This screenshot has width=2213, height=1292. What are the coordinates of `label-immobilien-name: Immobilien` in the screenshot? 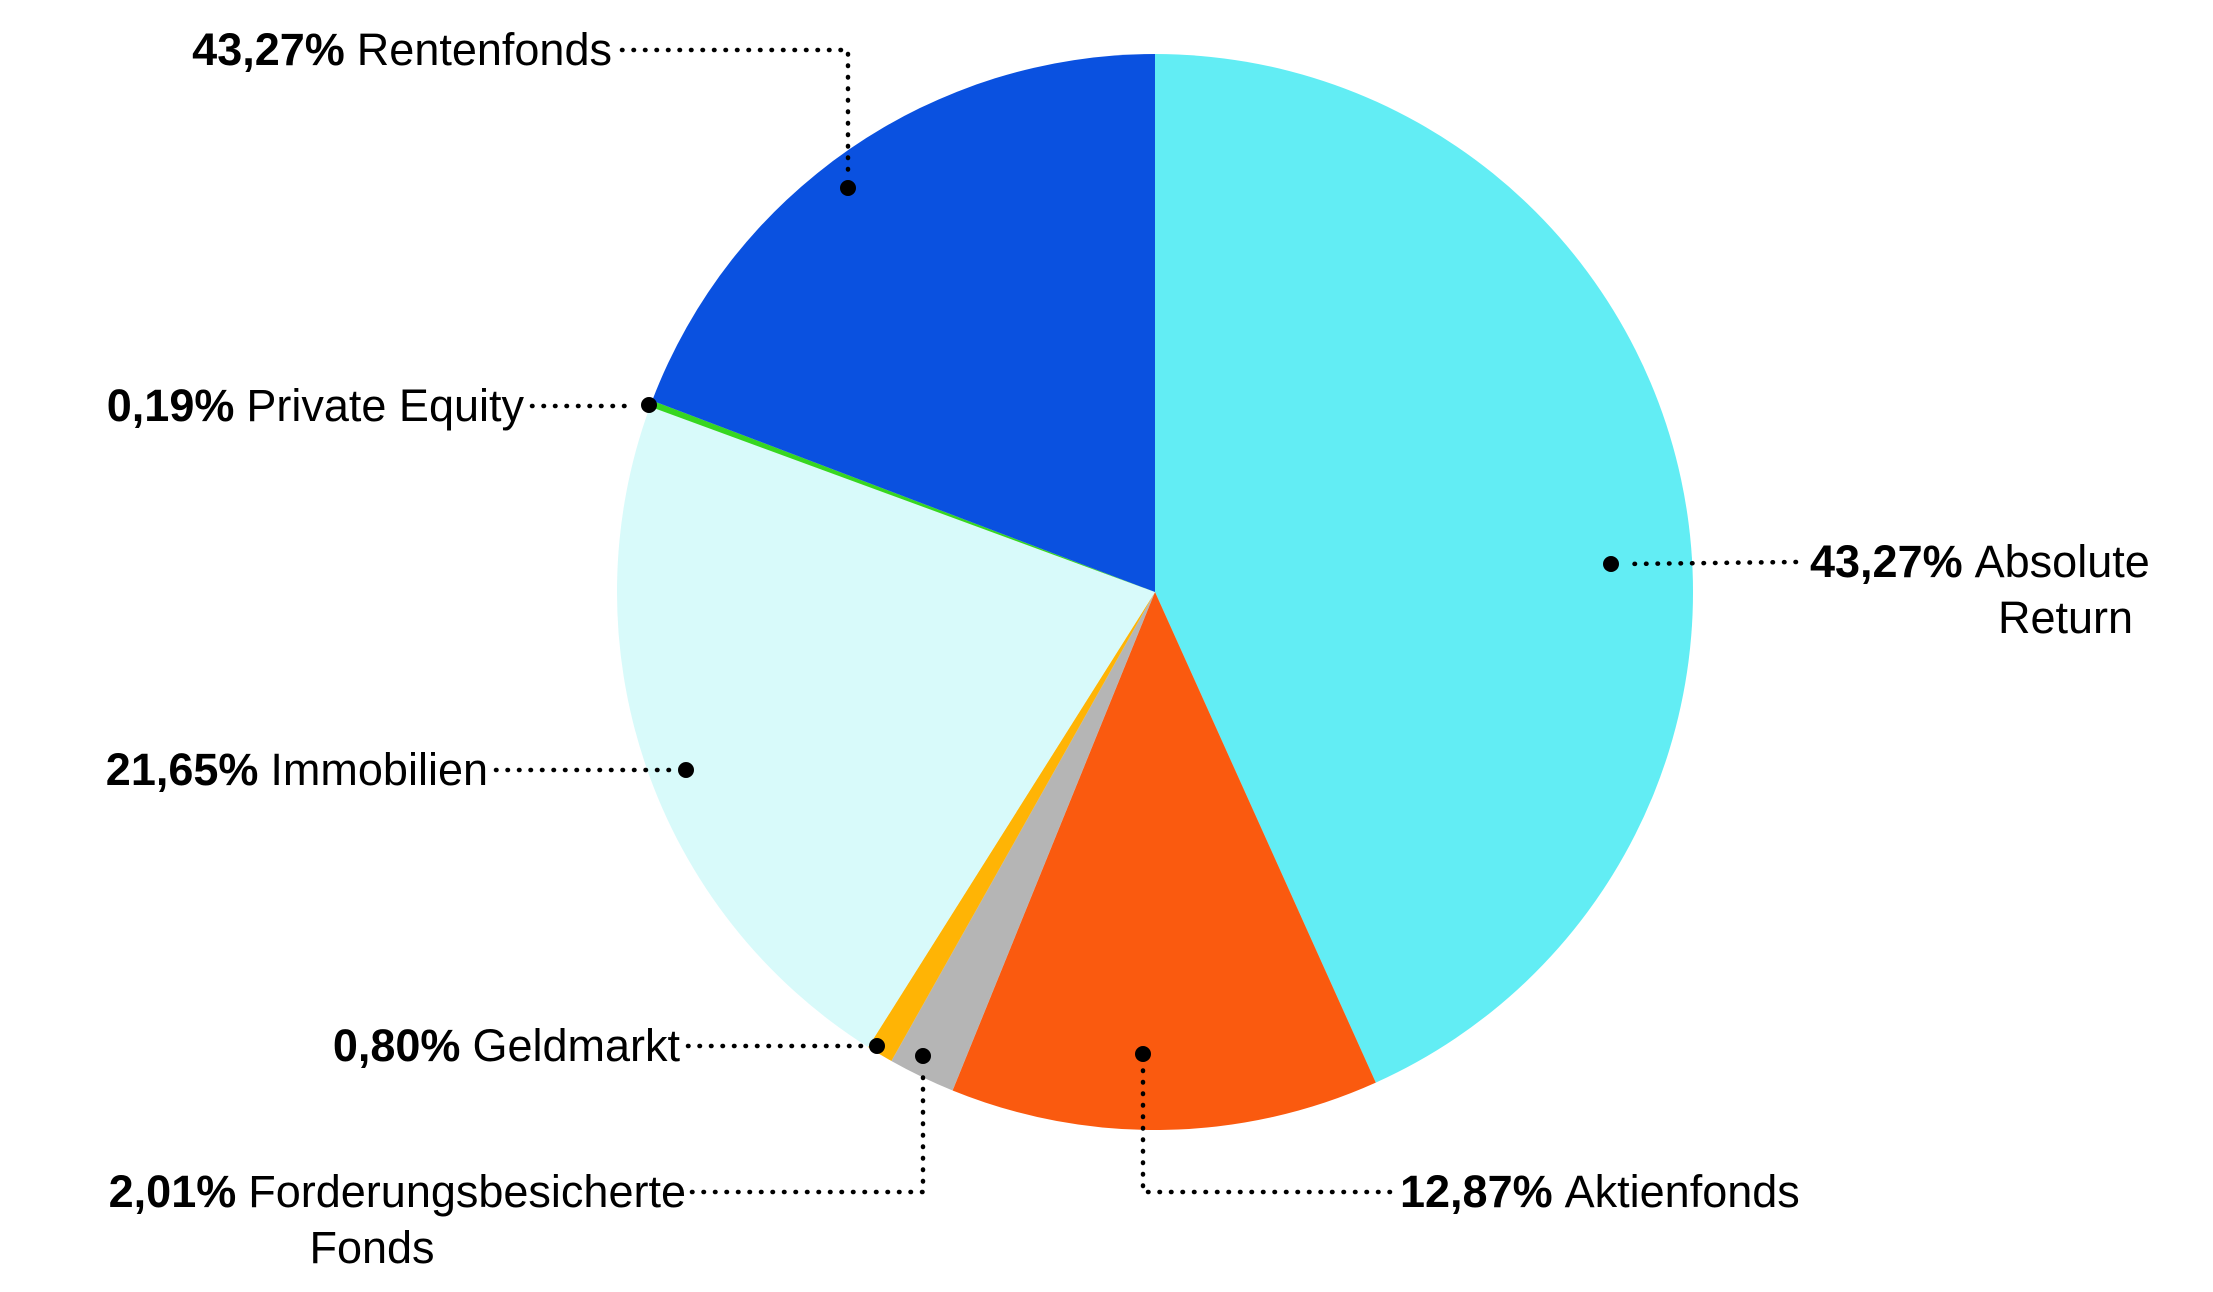 It's located at (379, 769).